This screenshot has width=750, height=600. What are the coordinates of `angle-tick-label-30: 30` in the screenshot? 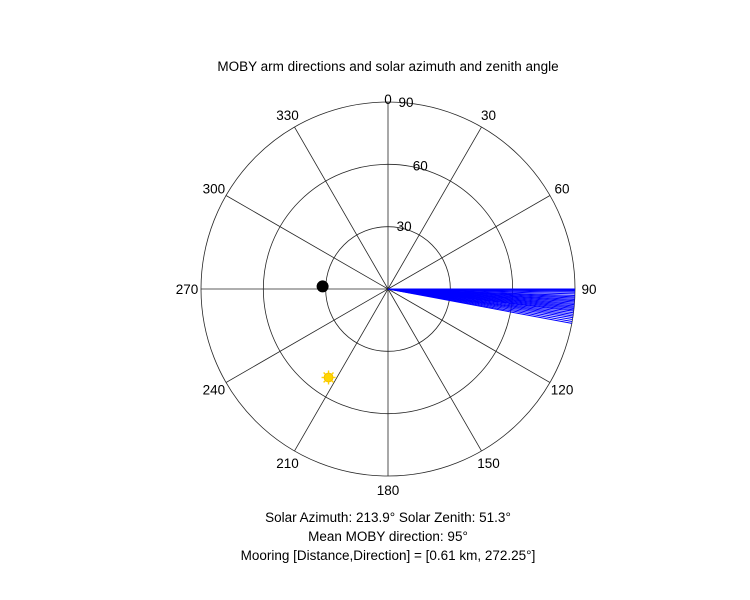 It's located at (488, 115).